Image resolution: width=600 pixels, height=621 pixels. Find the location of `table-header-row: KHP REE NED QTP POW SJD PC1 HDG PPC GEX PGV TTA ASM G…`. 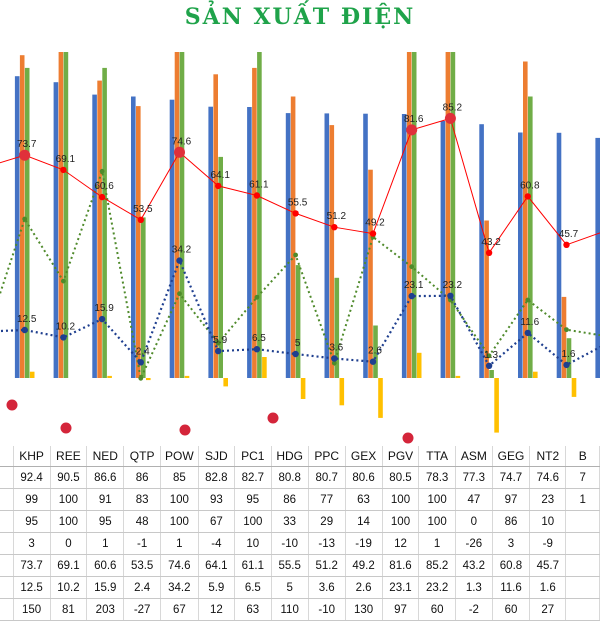

table-header-row: KHP REE NED QTP POW SJD PC1 HDG PPC GEX PGV TTA ASM G… is located at coordinates (300, 456).